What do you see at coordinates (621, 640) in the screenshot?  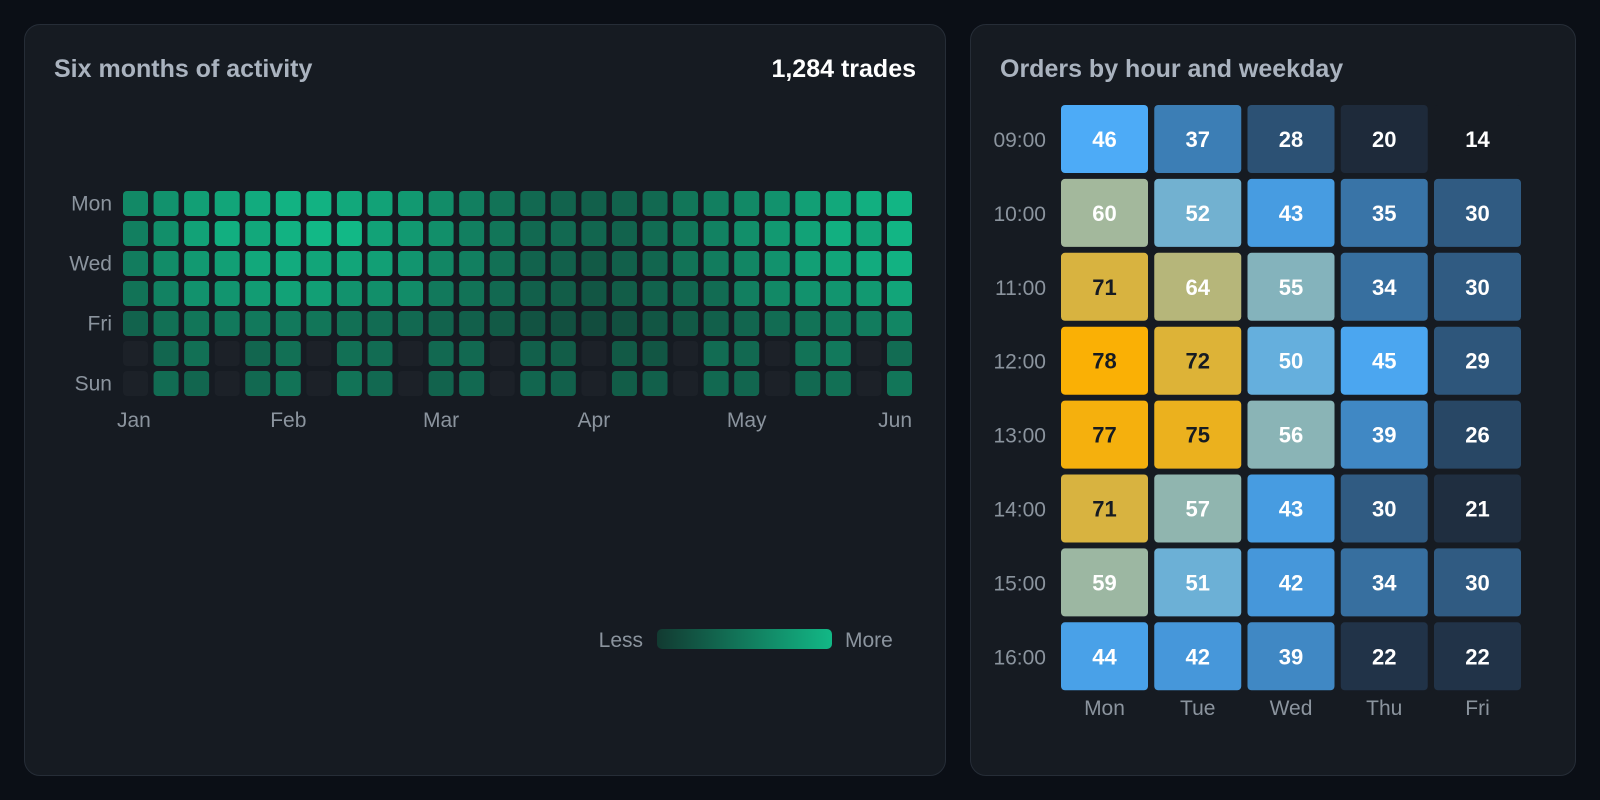 I see `legend-less-label: Less` at bounding box center [621, 640].